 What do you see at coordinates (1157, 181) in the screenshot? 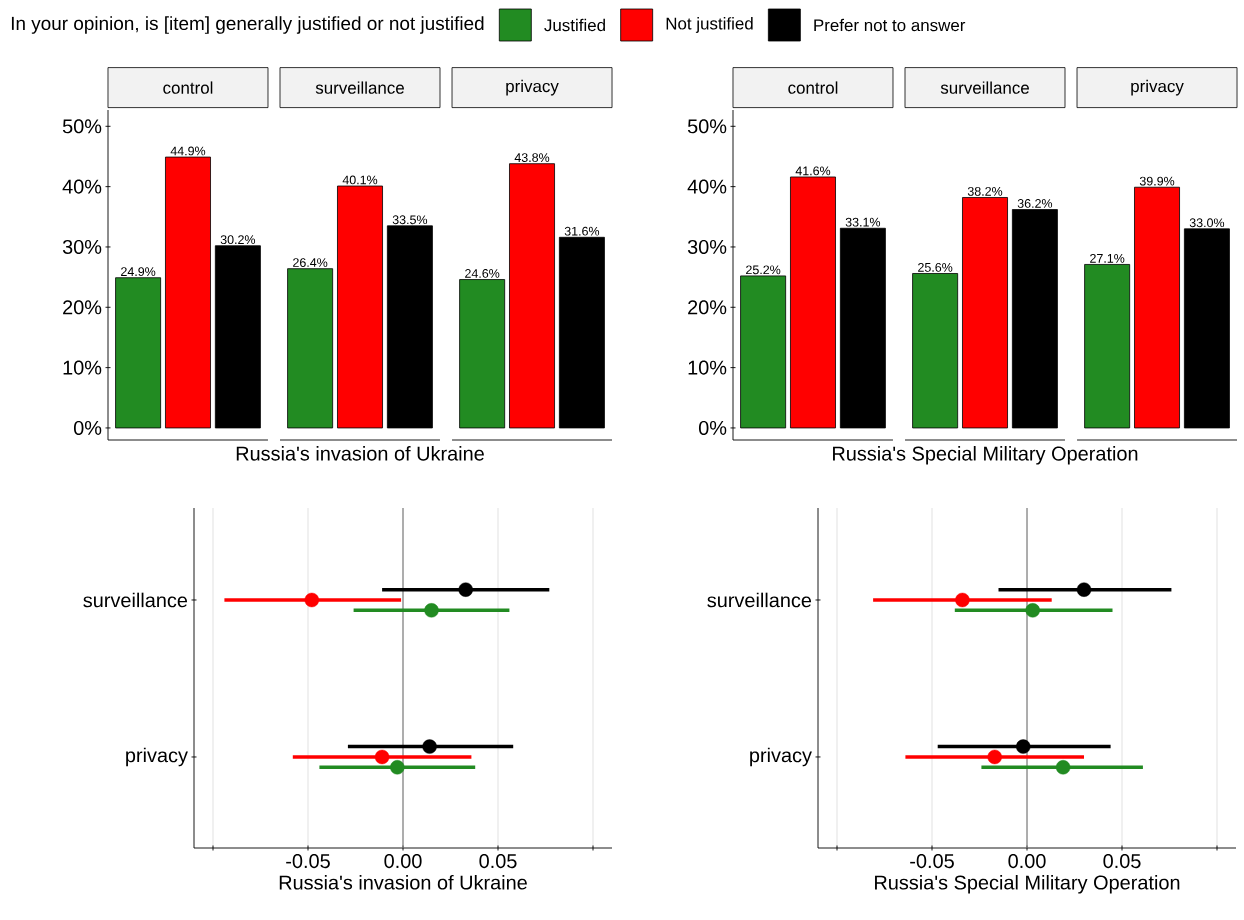
I see `data-label: 39.9%` at bounding box center [1157, 181].